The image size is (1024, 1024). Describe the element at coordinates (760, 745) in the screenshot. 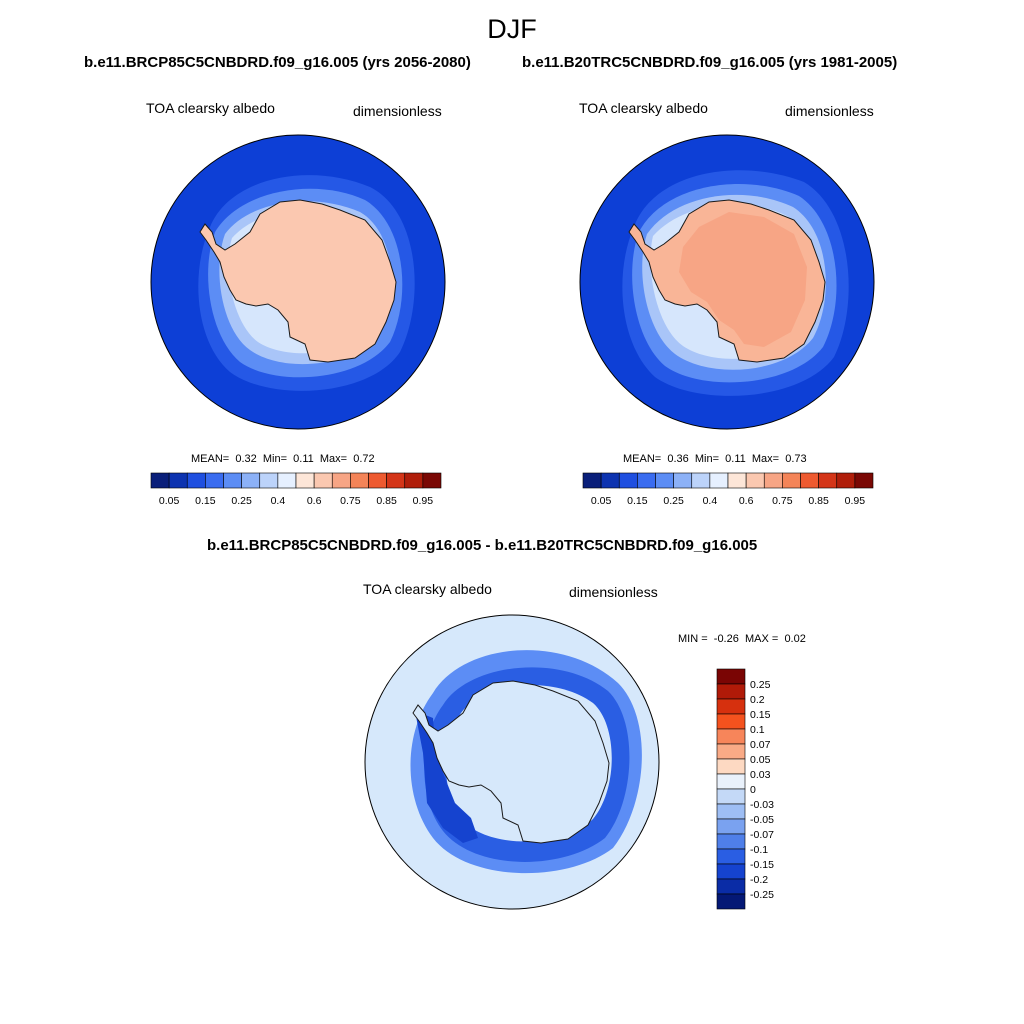

I see `diff-colorbar-tick-label: 0.07` at that location.